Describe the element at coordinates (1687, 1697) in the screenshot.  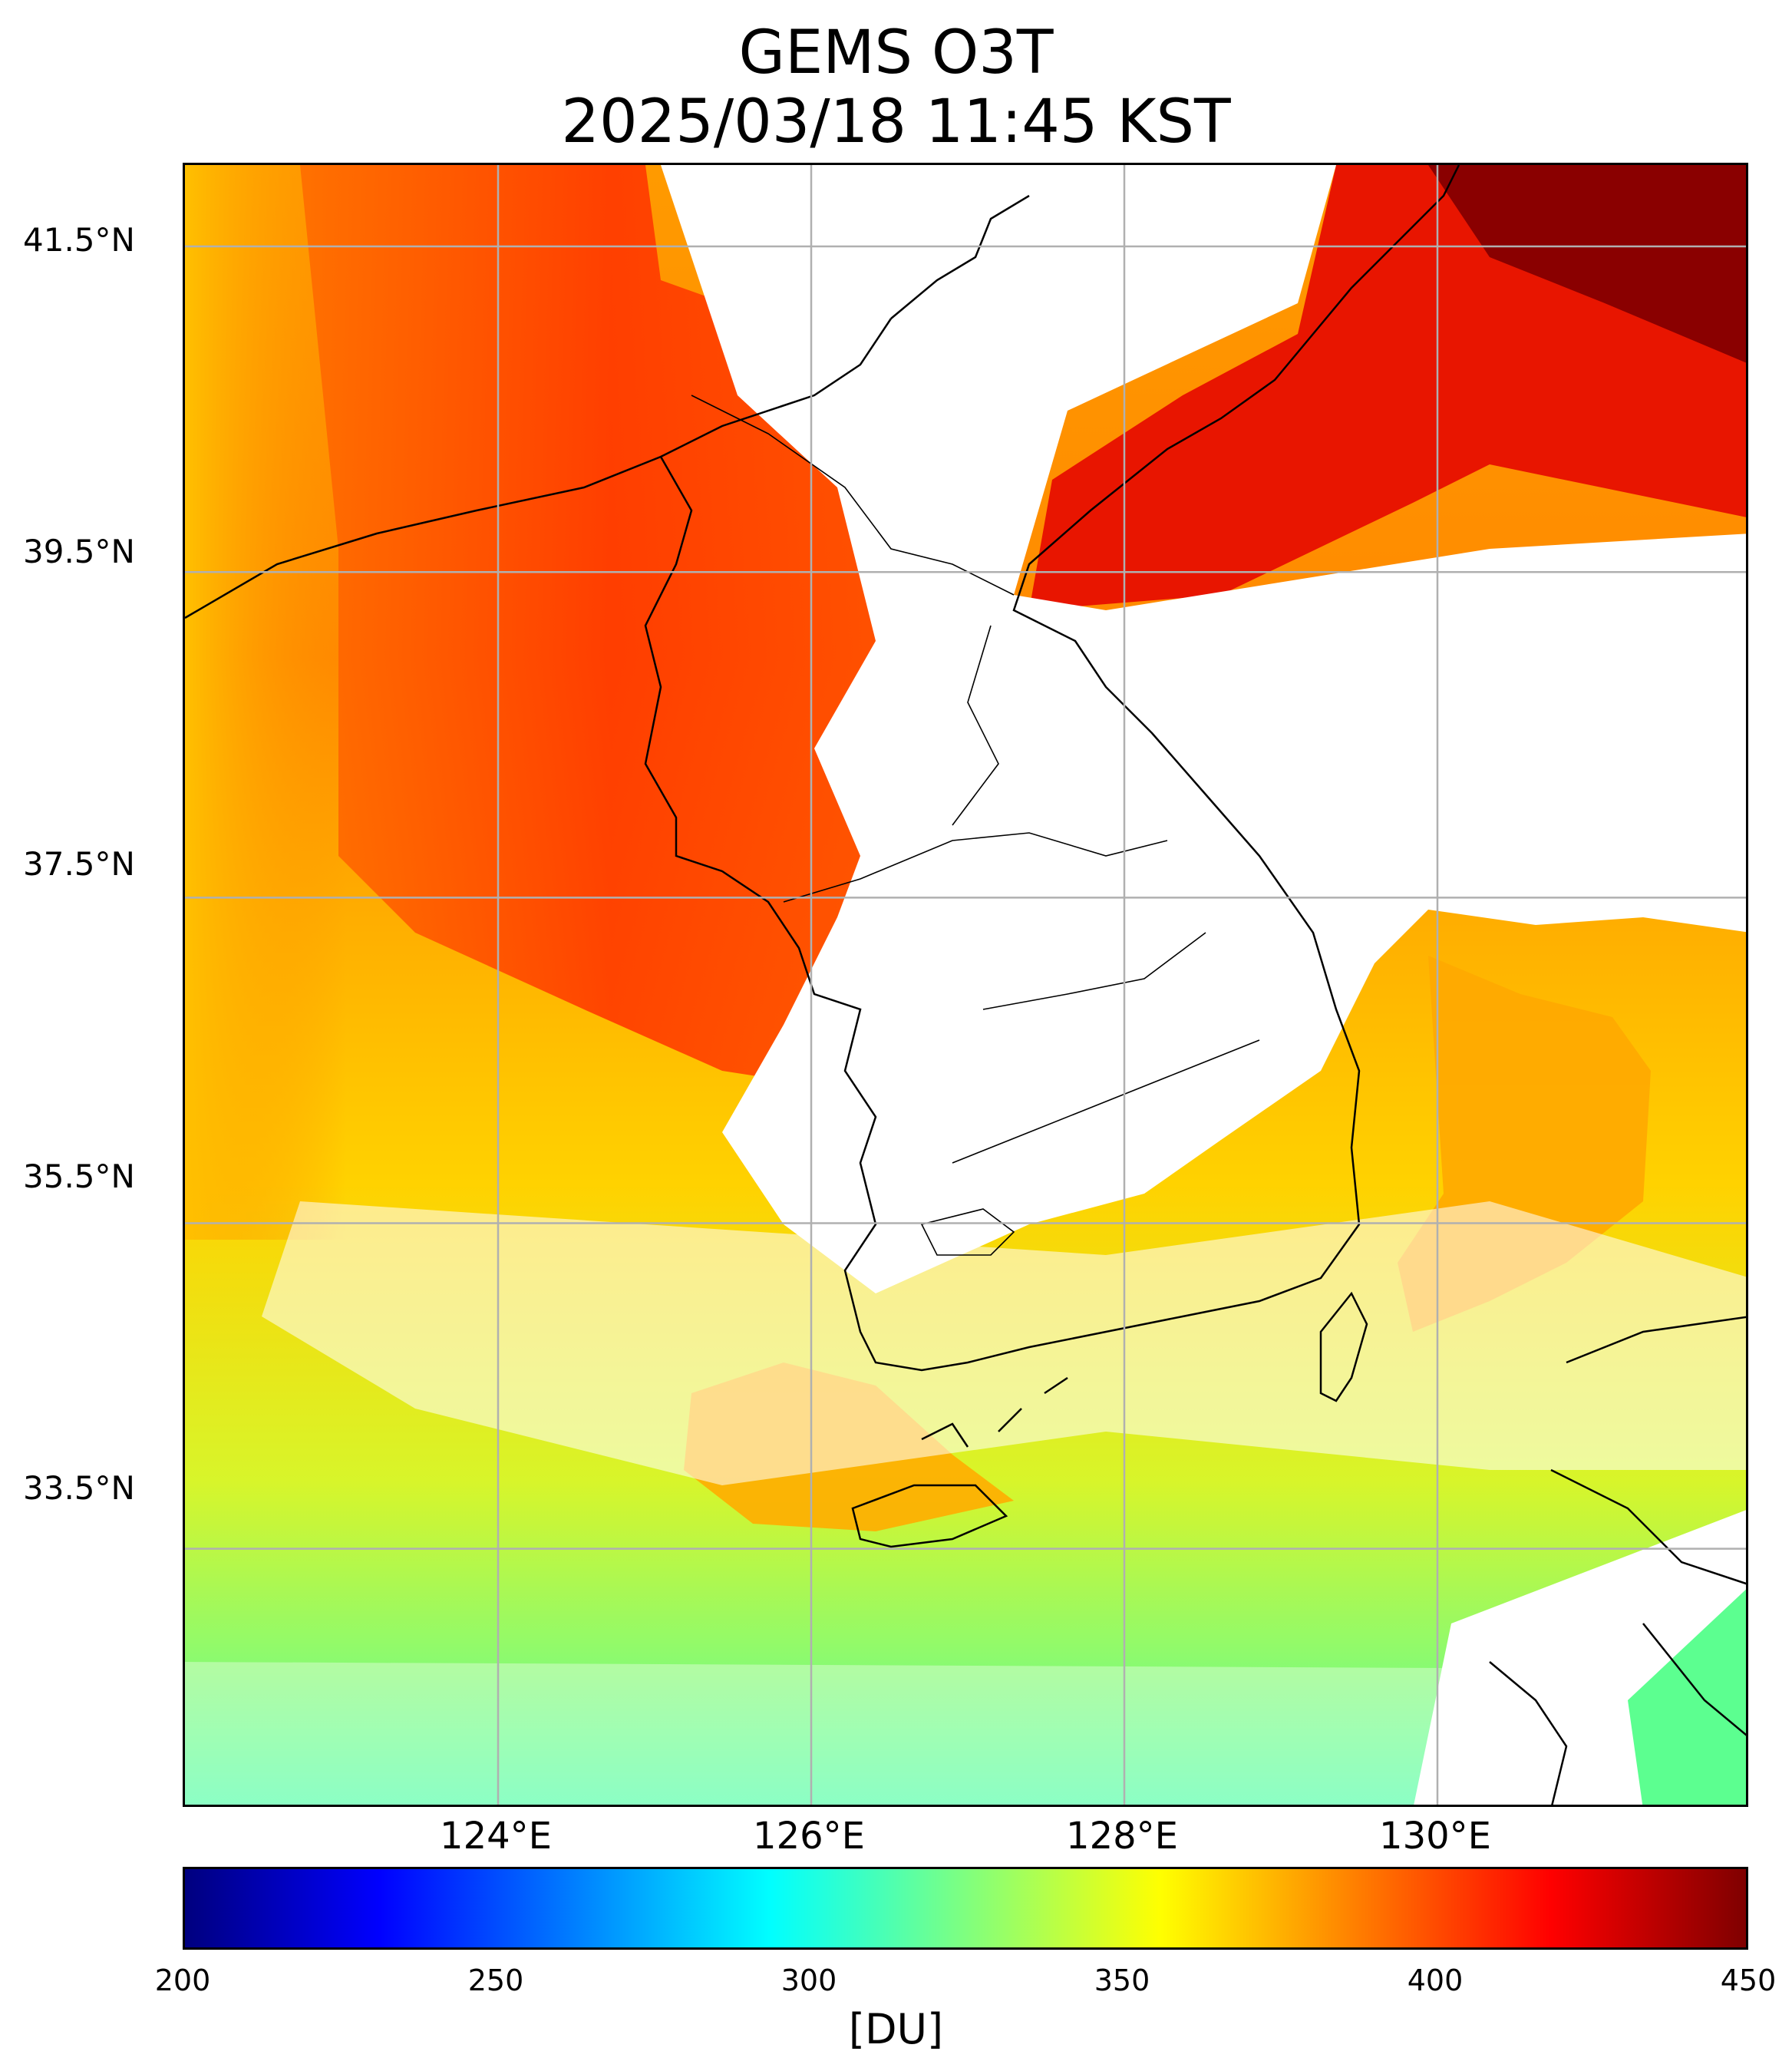
I see `ozone-patch-southeast` at that location.